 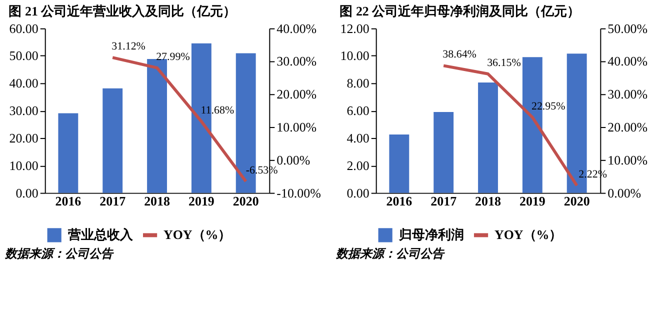 I want to click on y2-tick-label: 50.00%, so click(x=628, y=28).